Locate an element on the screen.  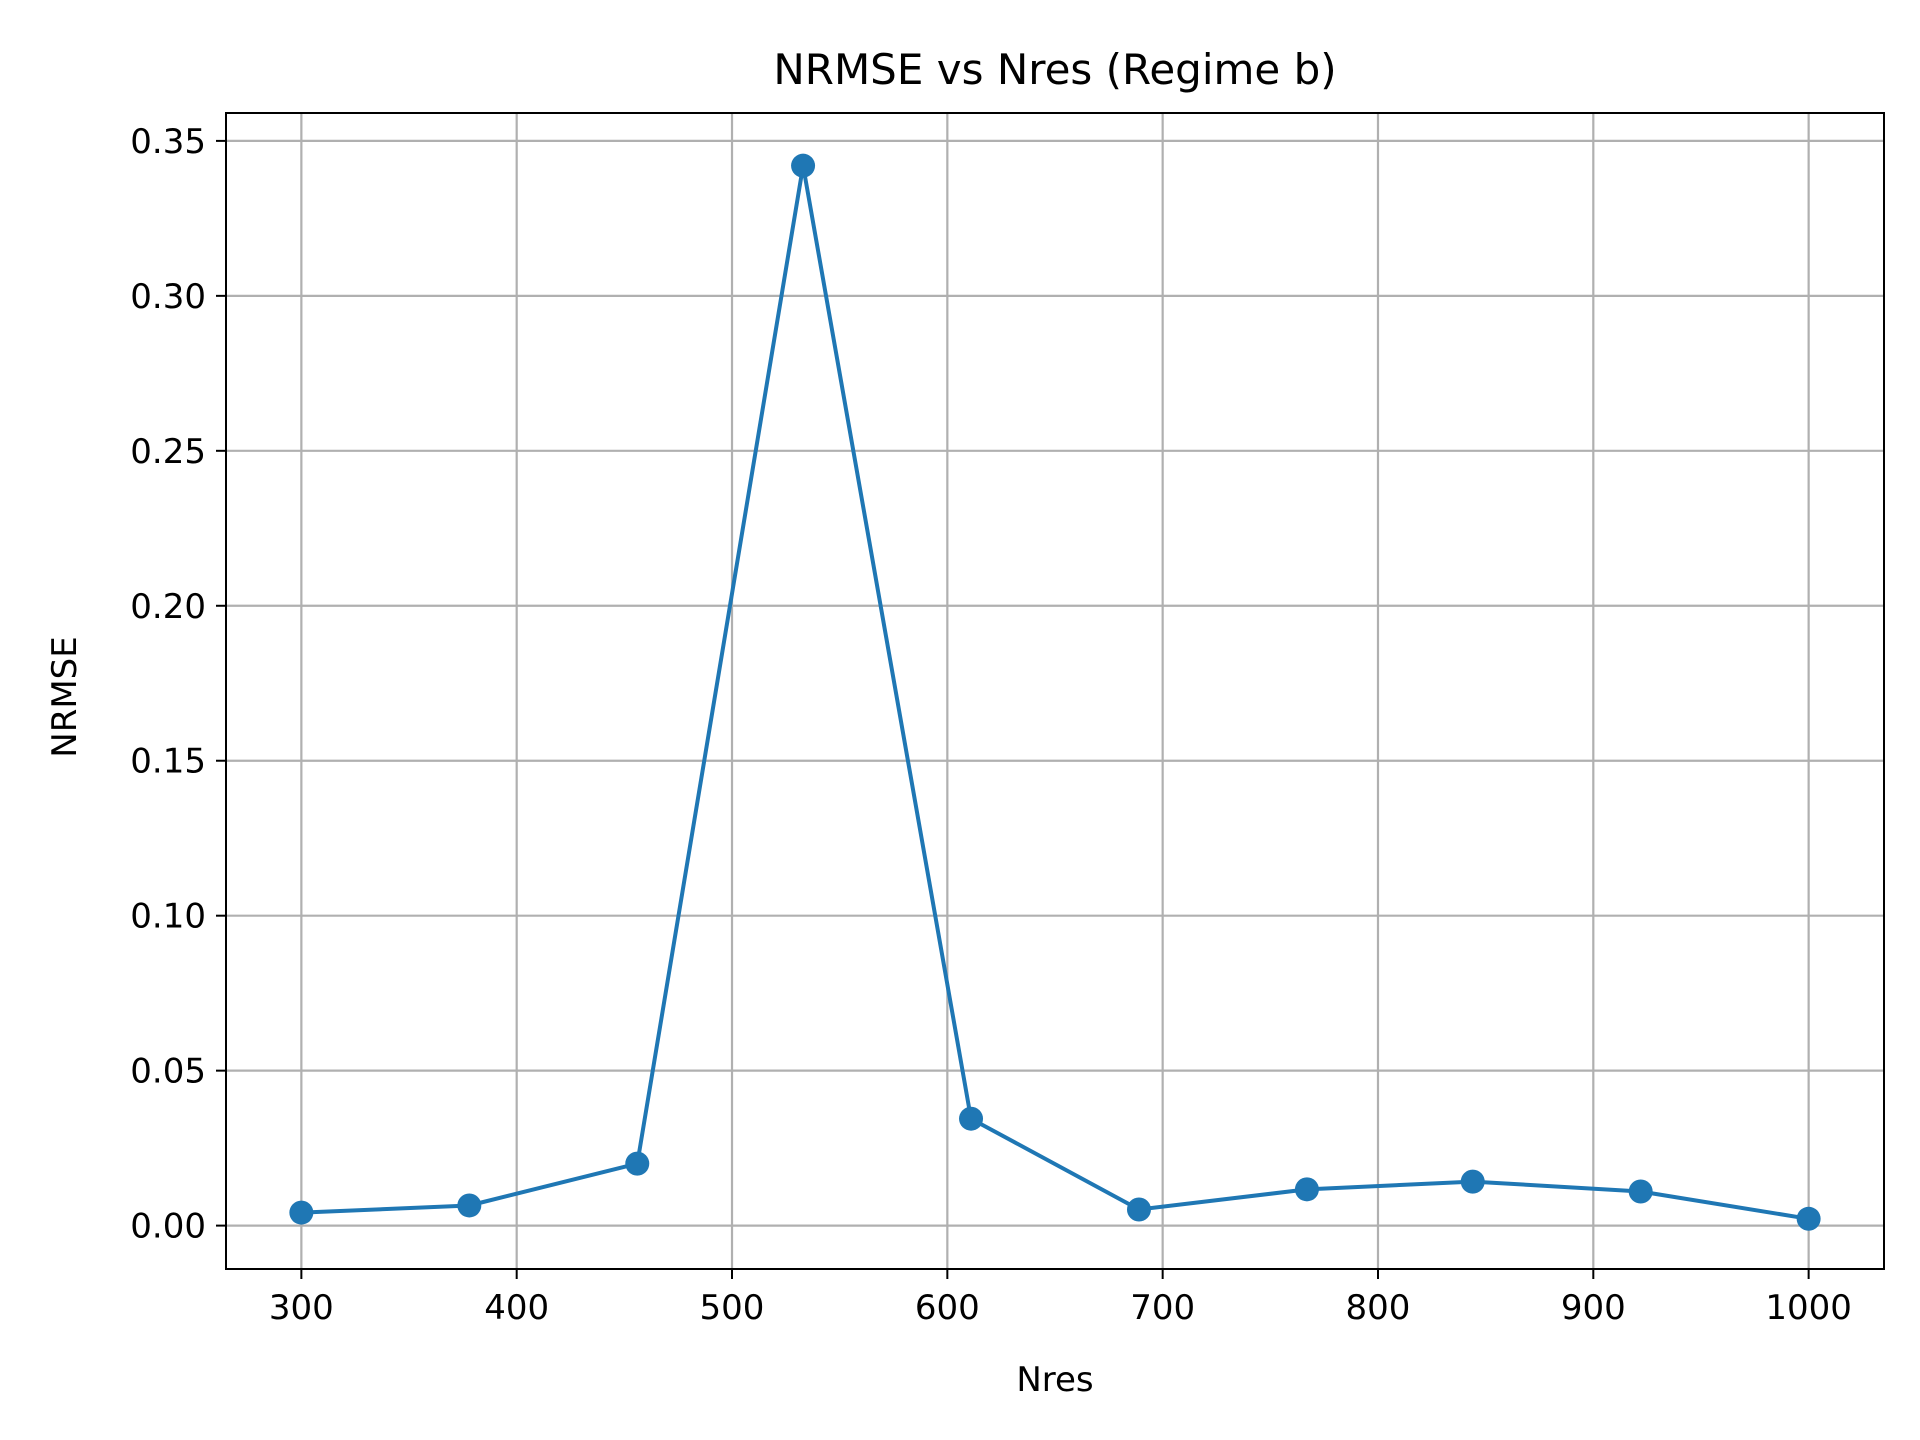
x-tick-label: 300 is located at coordinates (301, 1308).